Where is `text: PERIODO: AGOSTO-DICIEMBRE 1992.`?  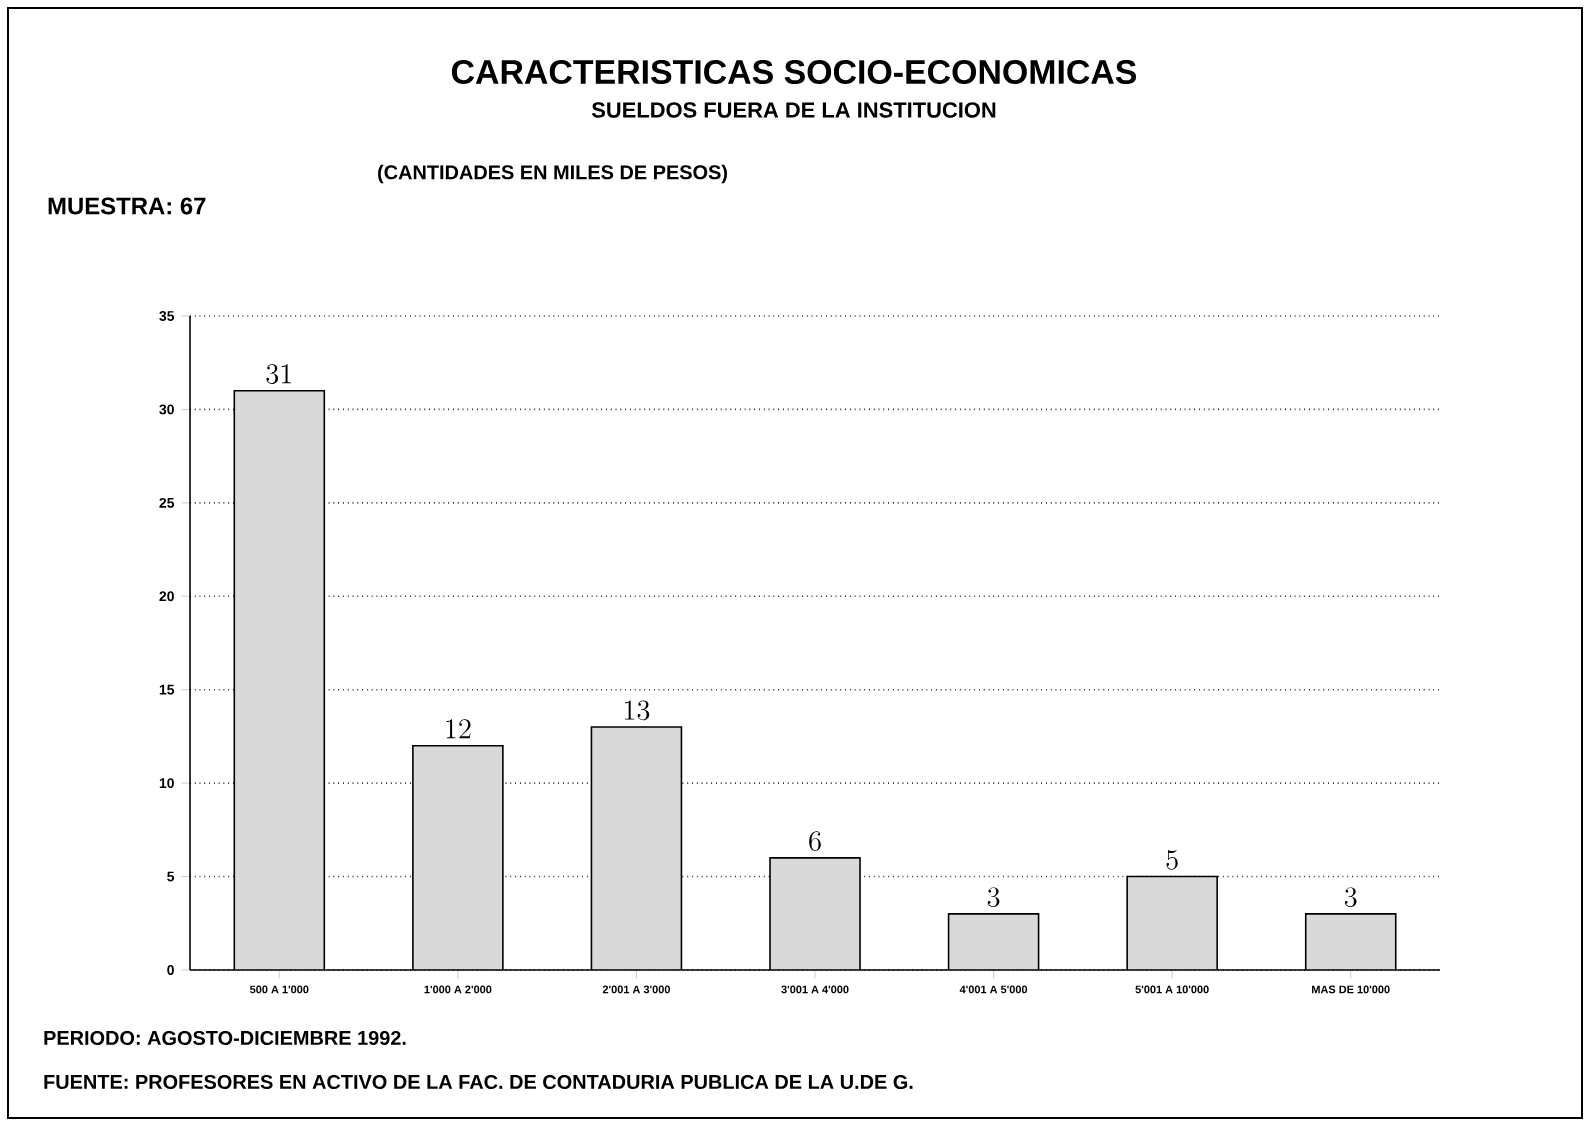 text: PERIODO: AGOSTO-DICIEMBRE 1992. is located at coordinates (225, 1038).